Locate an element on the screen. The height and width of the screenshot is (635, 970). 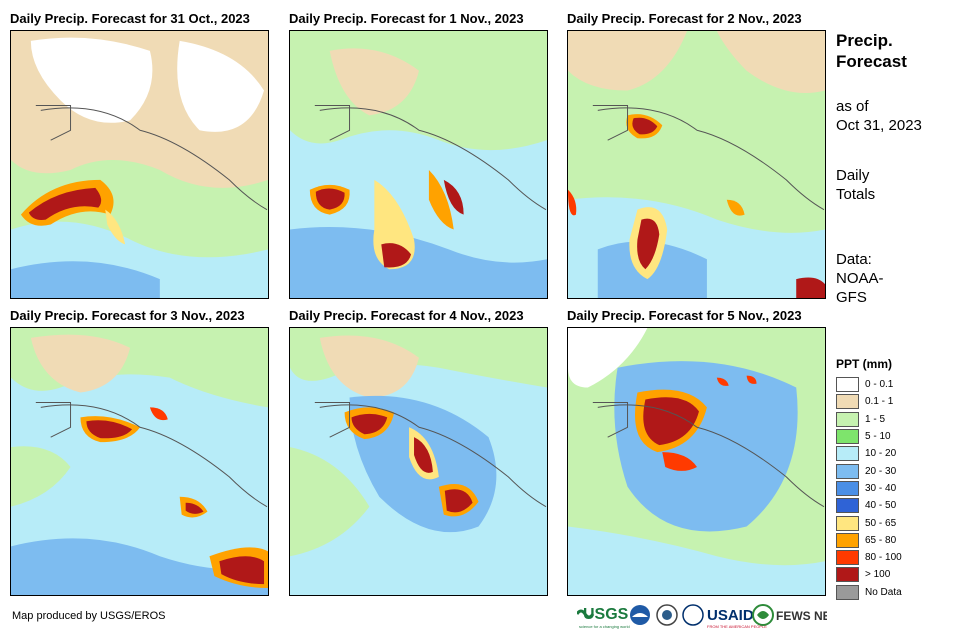
legend-label: > 100 is located at coordinates (878, 575).